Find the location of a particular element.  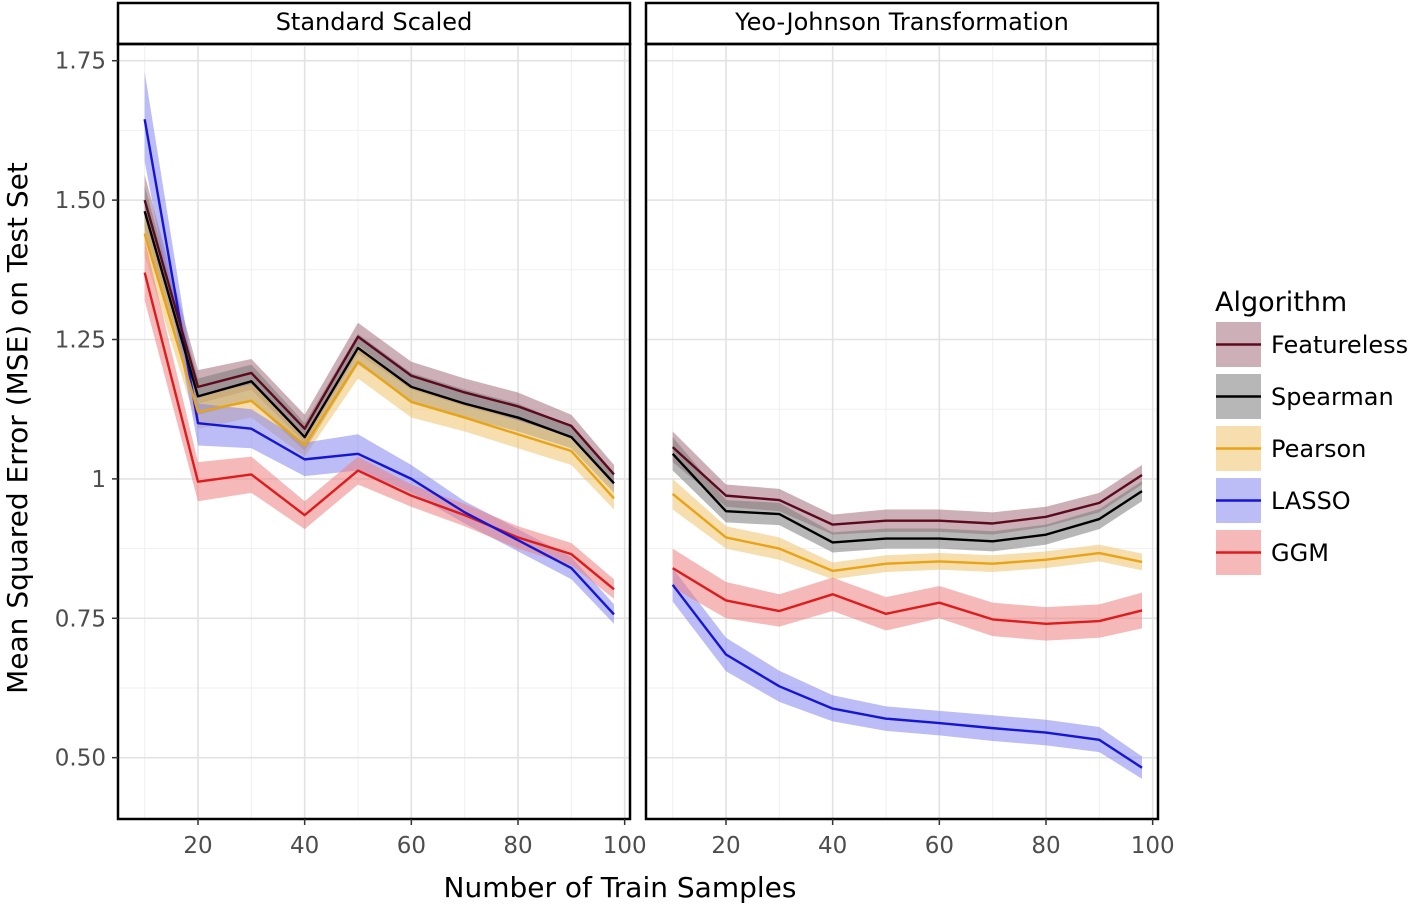

ribbon-lasso is located at coordinates (907, 673).